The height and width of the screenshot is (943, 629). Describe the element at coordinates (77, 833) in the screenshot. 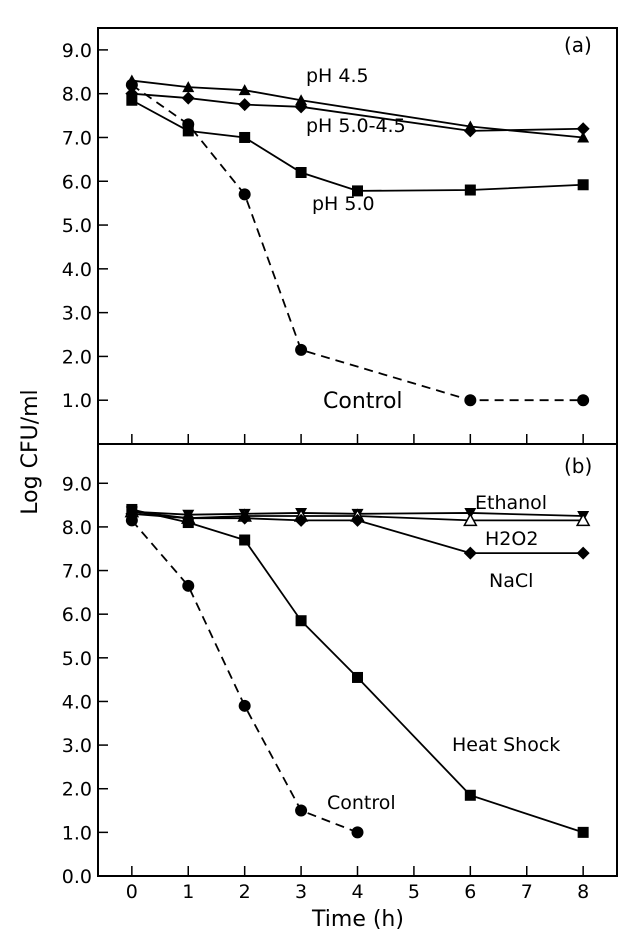

I see `y-tick-label-b-1: 1.0` at that location.